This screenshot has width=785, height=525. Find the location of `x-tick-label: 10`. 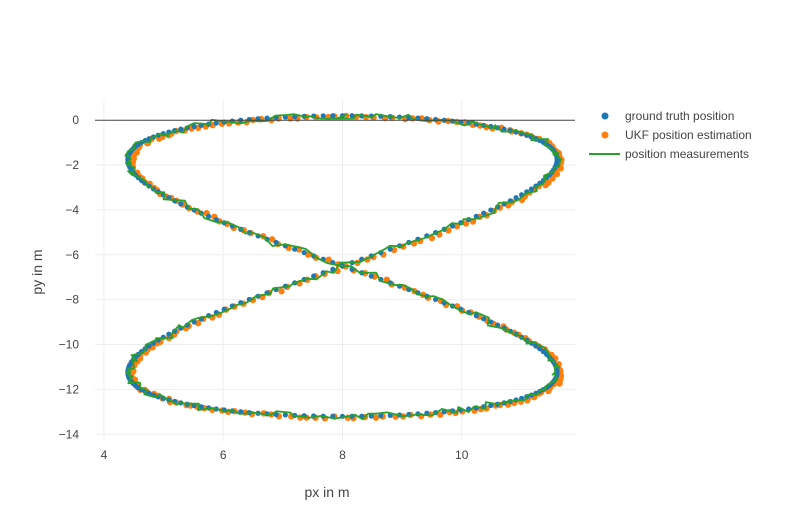

x-tick-label: 10 is located at coordinates (462, 455).